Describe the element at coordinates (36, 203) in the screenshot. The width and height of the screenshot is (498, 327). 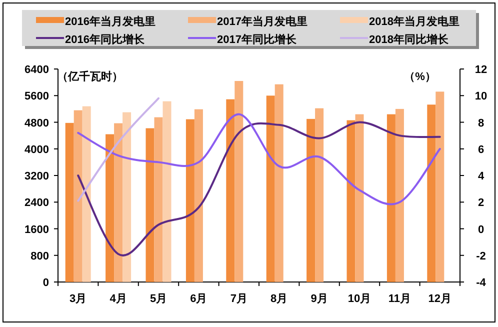
I see `y-tick-label: 2400` at that location.